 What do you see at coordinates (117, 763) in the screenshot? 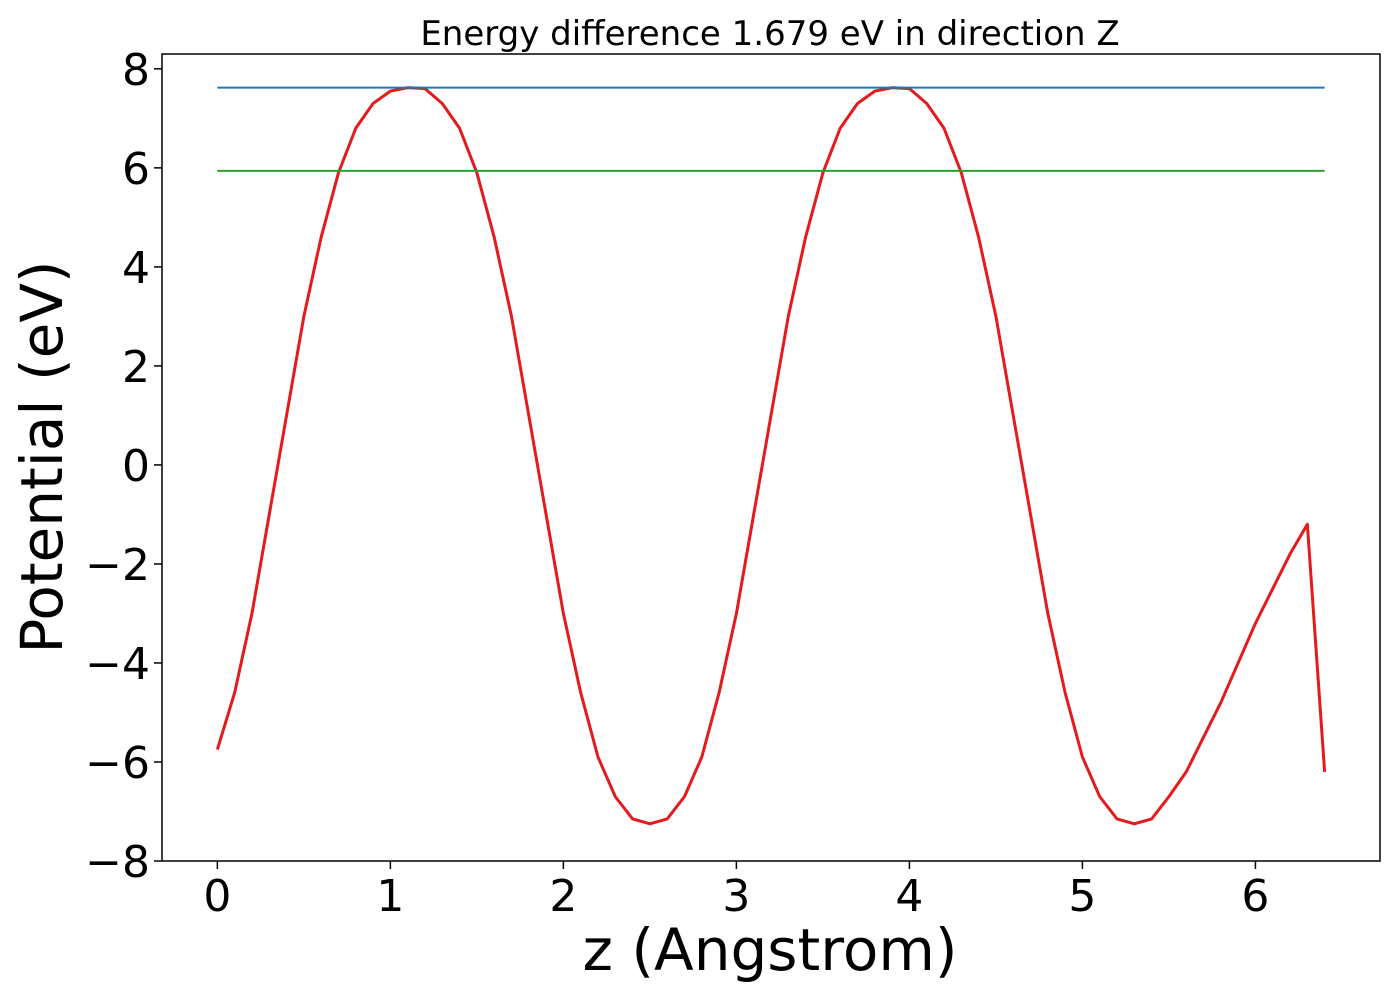
I see `y-tick-label: −6` at bounding box center [117, 763].